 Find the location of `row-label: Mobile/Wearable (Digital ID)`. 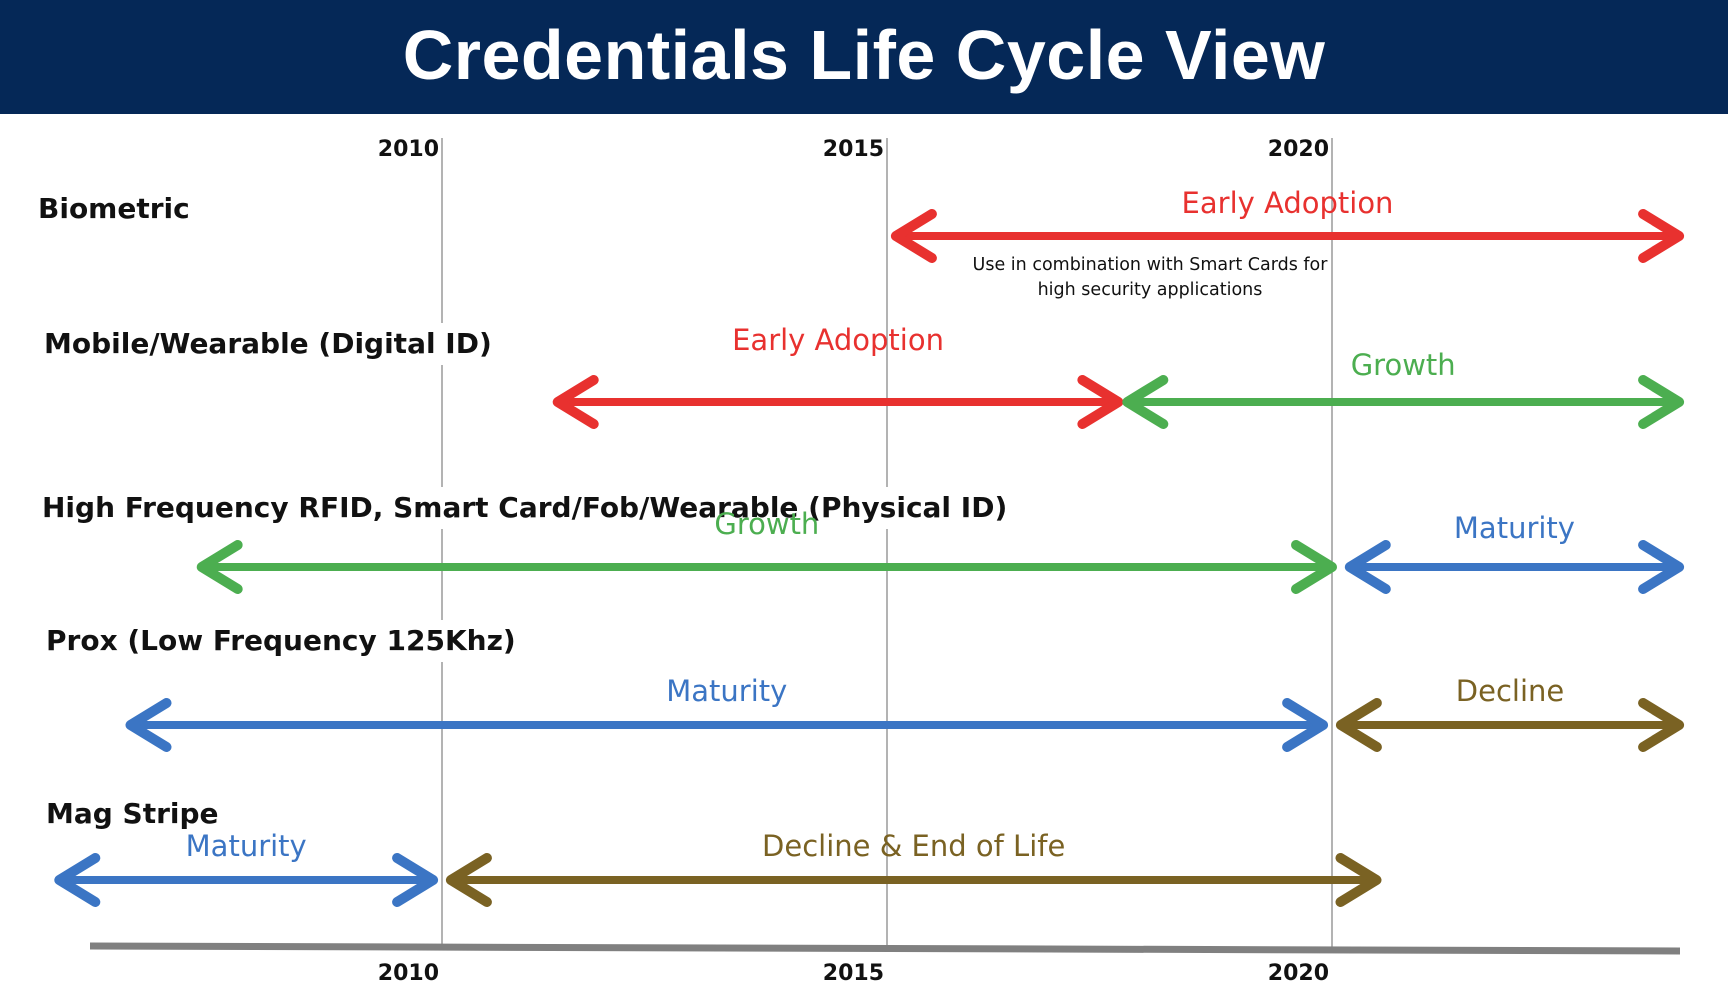

row-label: Mobile/Wearable (Digital ID) is located at coordinates (268, 343).